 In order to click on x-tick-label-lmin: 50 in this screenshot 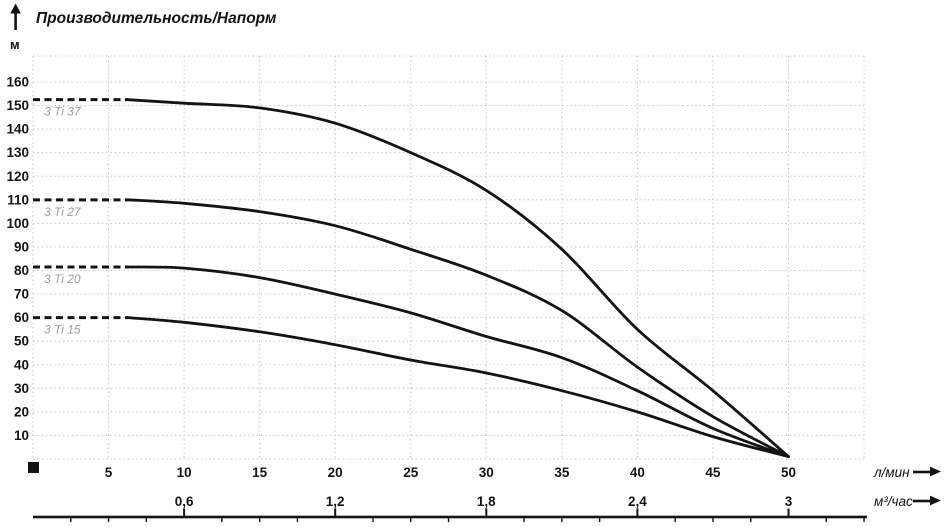, I will do `click(788, 472)`.